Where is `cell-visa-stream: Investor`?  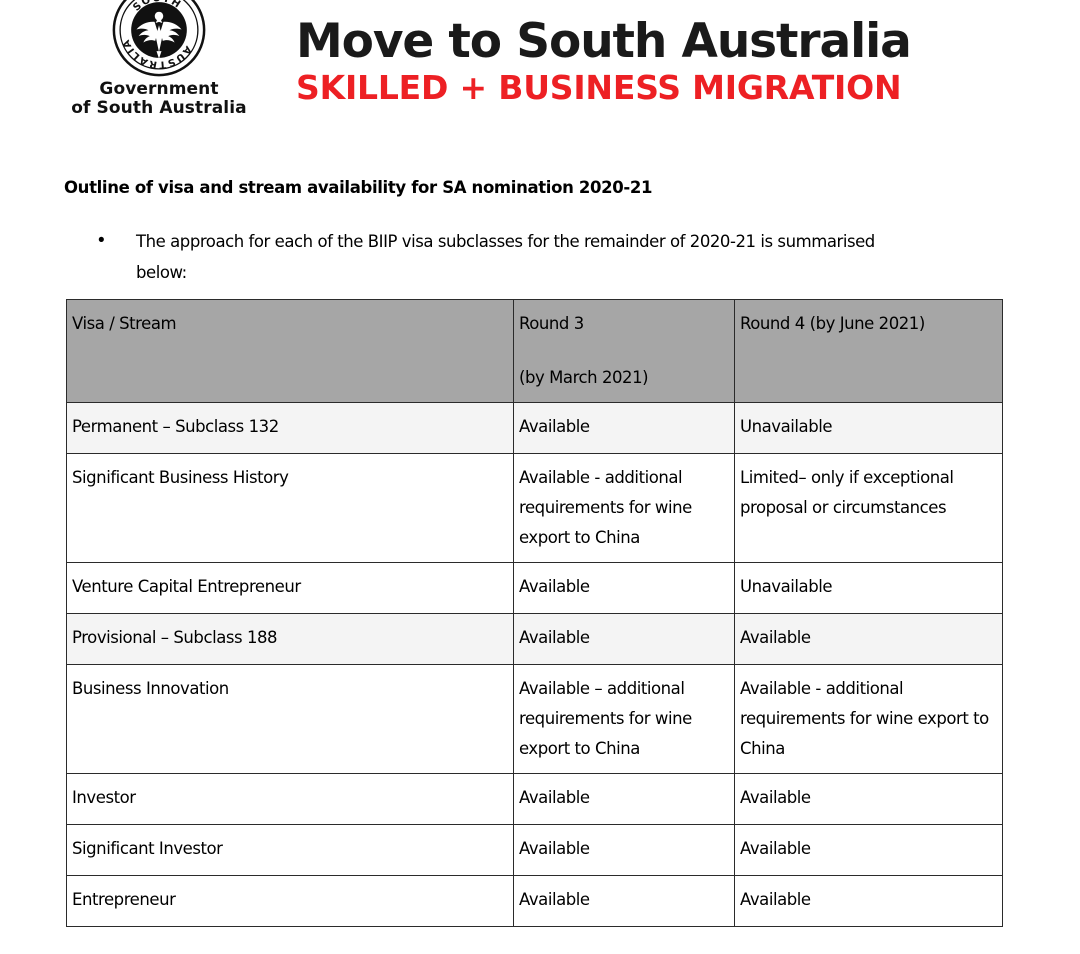 cell-visa-stream: Investor is located at coordinates (290, 799).